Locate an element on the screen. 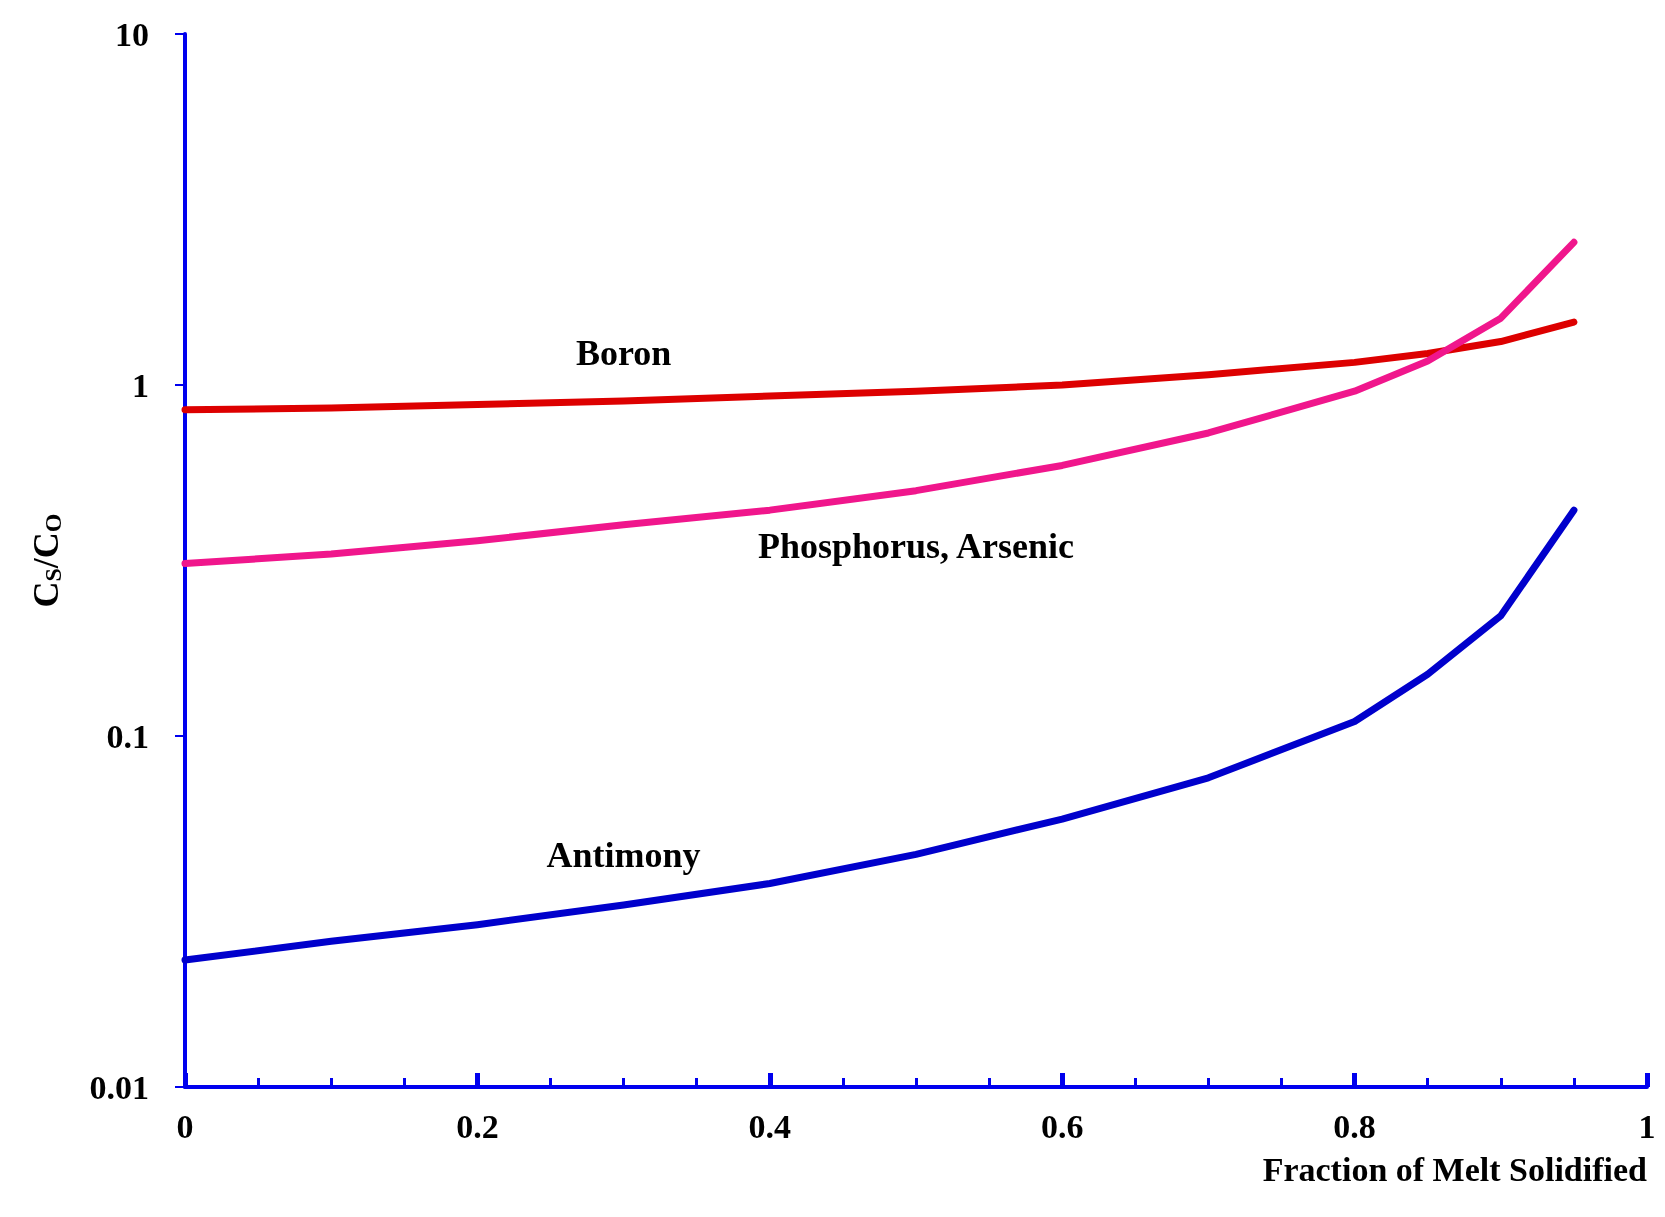 The width and height of the screenshot is (1665, 1217). x-axis-title: Fraction of Melt Solidified is located at coordinates (1455, 1169).